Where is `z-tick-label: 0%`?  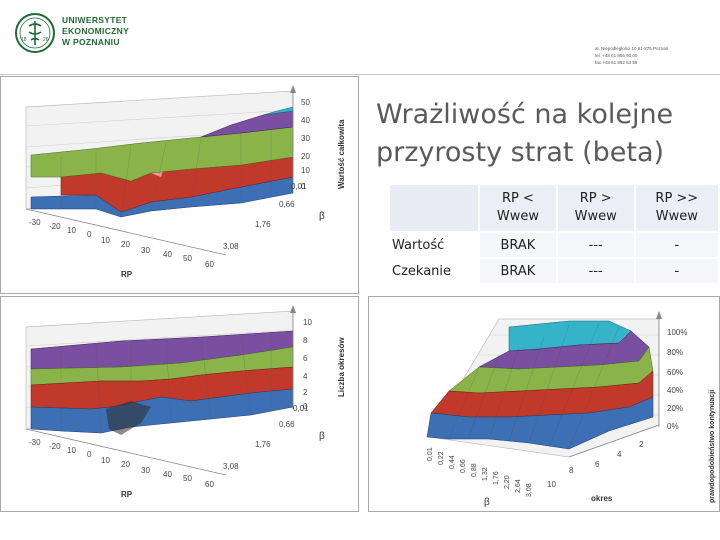 z-tick-label: 0% is located at coordinates (673, 426).